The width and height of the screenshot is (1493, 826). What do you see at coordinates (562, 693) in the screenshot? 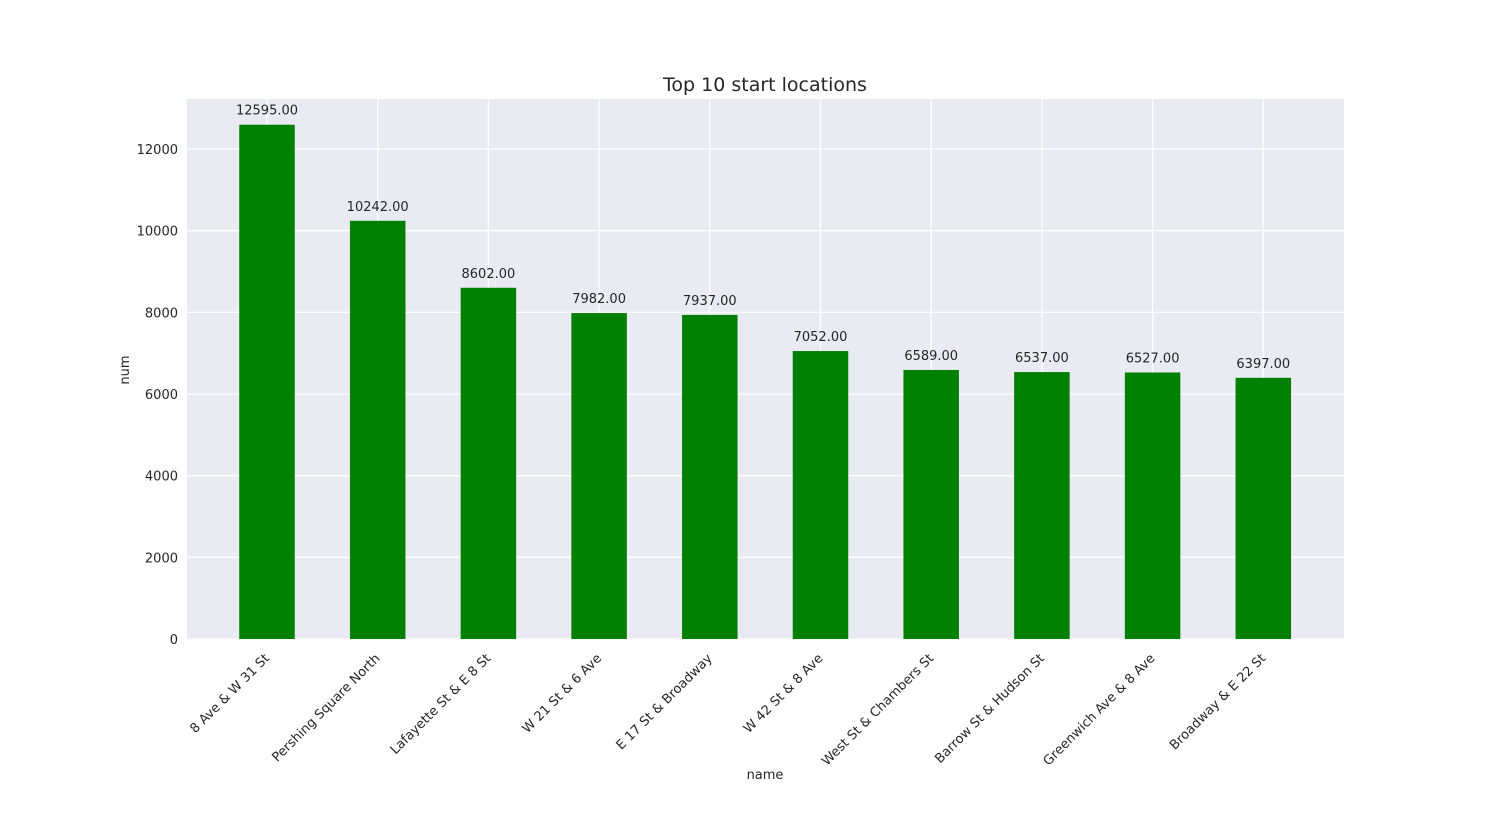
I see `x-tick-label: W 21 St & 6 Ave` at bounding box center [562, 693].